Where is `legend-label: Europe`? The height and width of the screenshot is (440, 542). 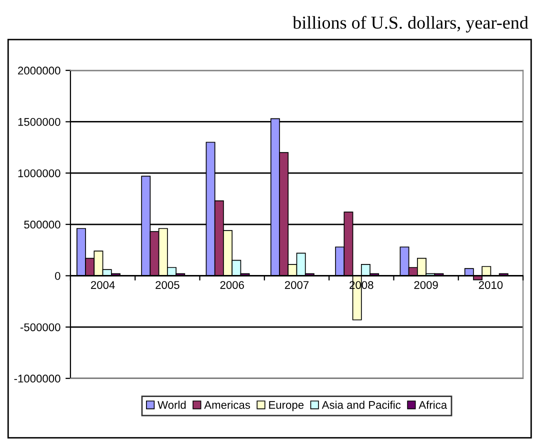
legend-label: Europe is located at coordinates (286, 406).